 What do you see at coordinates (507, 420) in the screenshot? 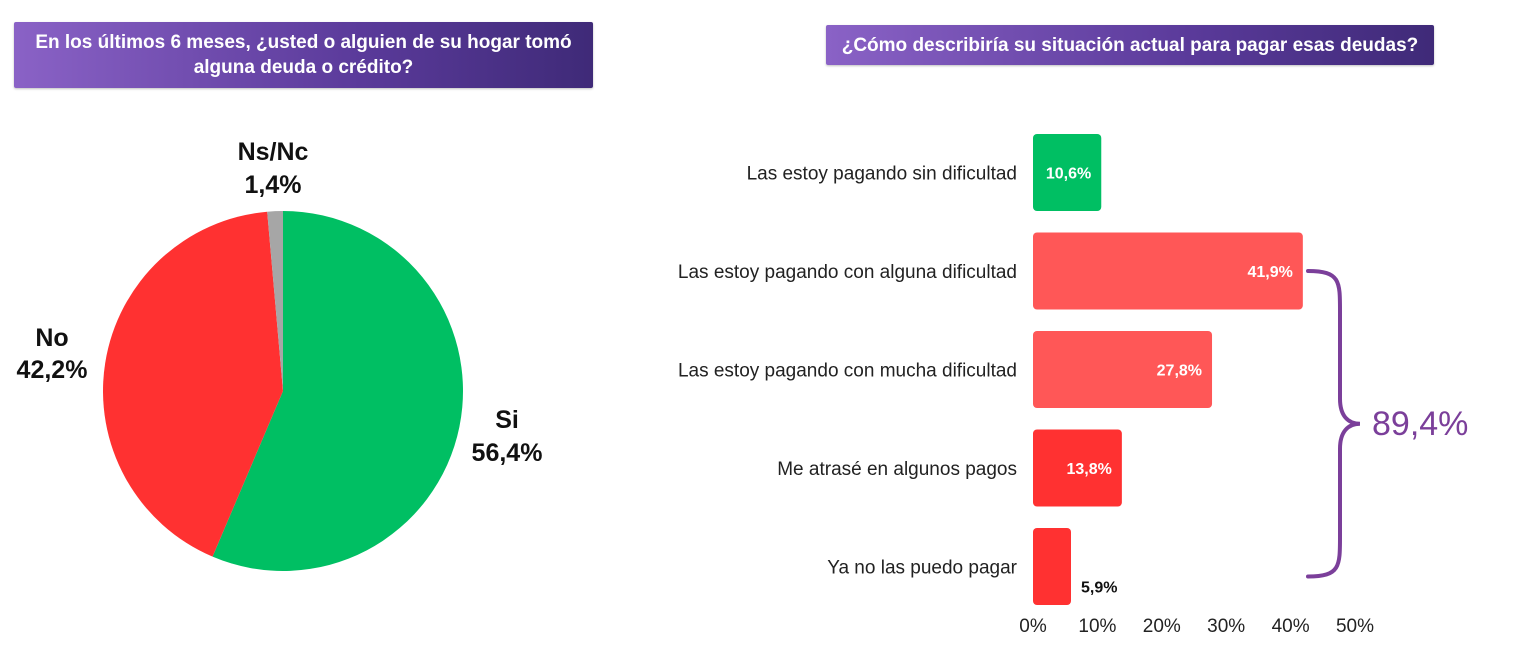
I see `pie-label-si-name: Si` at bounding box center [507, 420].